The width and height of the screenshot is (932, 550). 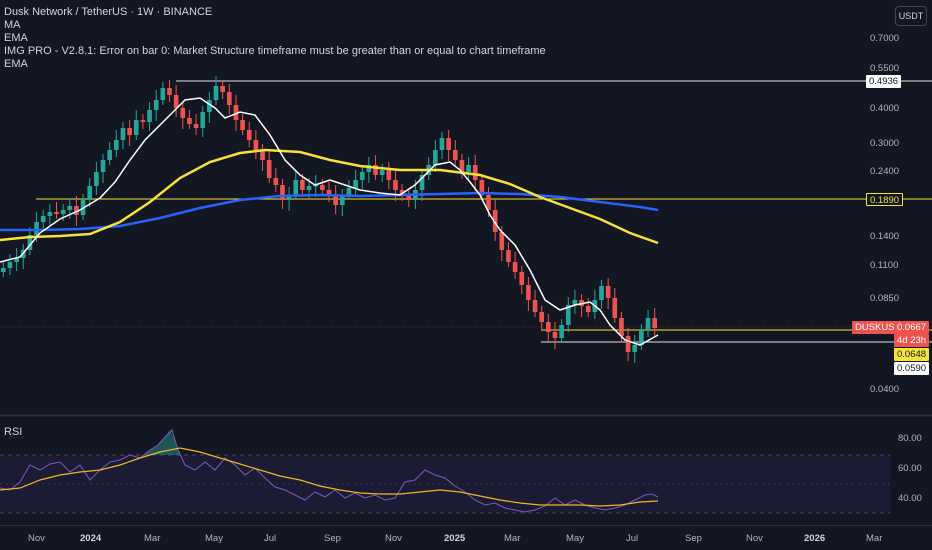 What do you see at coordinates (16, 38) in the screenshot?
I see `legend-ema: EMA` at bounding box center [16, 38].